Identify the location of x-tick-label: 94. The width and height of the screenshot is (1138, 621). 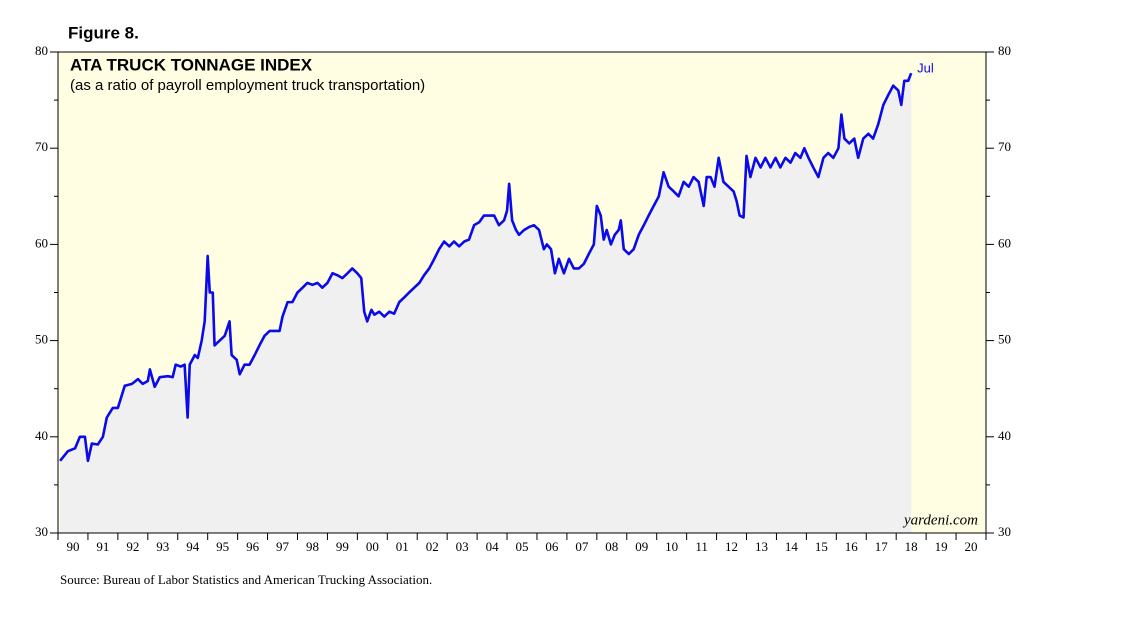
(193, 546).